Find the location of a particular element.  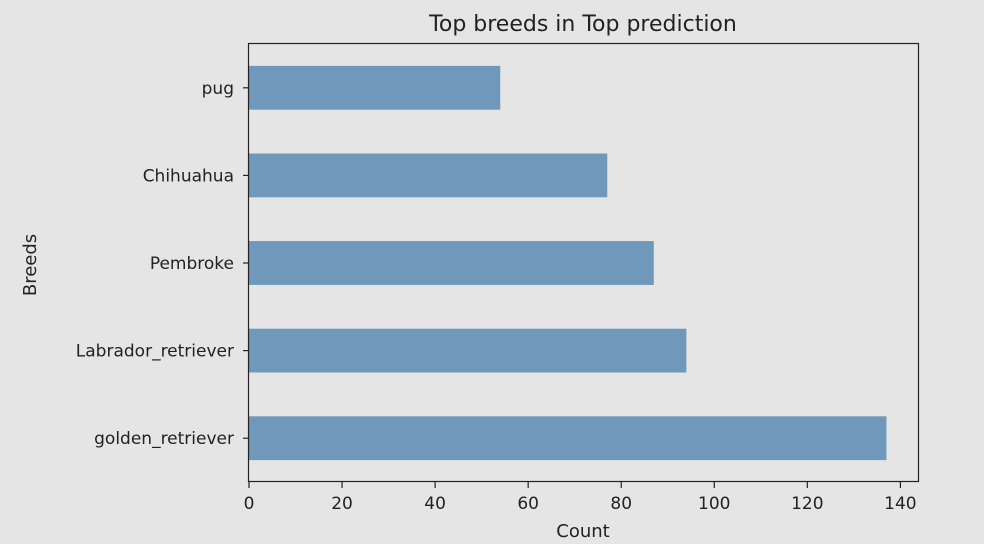

x-tick-label: 140 is located at coordinates (900, 504).